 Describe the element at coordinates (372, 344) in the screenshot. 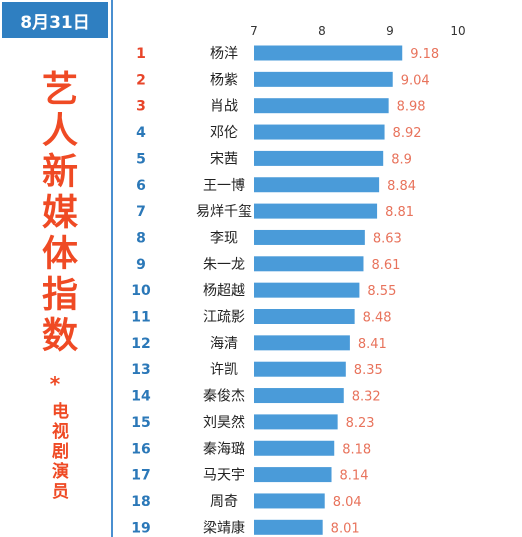

I see `data-label: 8.41` at that location.